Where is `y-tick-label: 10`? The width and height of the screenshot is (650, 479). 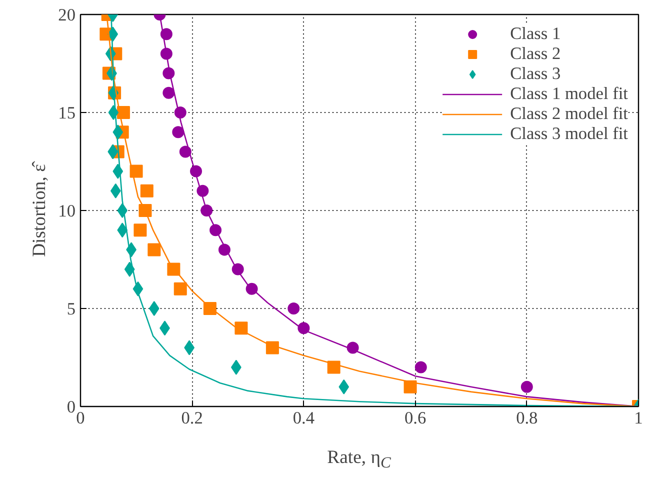 y-tick-label: 10 is located at coordinates (67, 211).